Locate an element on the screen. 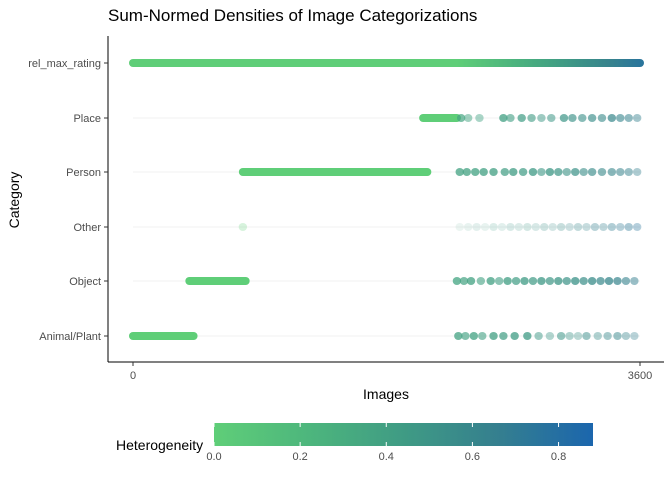 The width and height of the screenshot is (672, 480). legend-tick-label: 0.6 is located at coordinates (472, 457).